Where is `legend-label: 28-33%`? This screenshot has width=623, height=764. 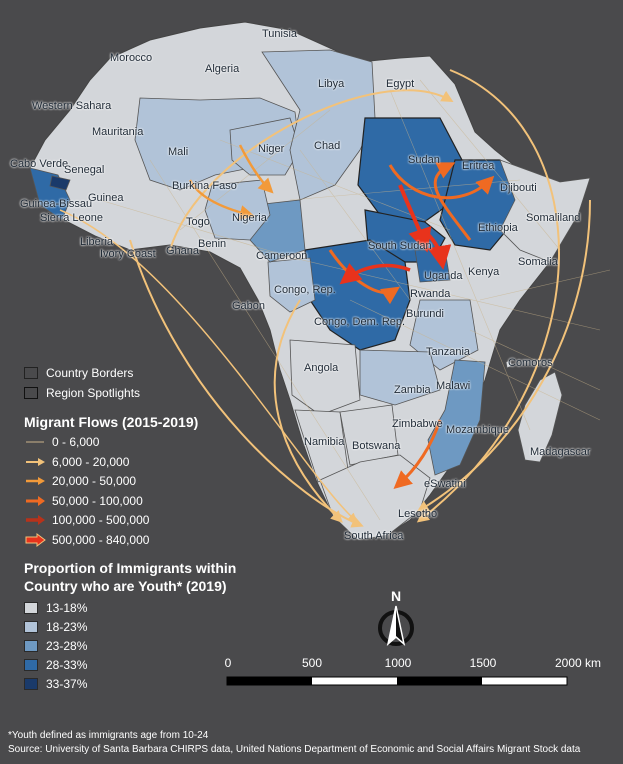
legend-label: 28-33% is located at coordinates (67, 665).